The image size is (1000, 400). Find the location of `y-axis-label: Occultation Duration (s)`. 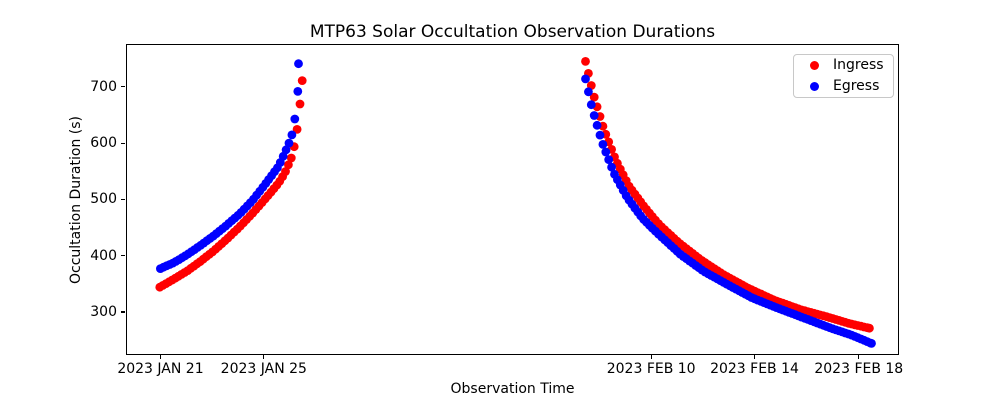

y-axis-label: Occultation Duration (s) is located at coordinates (76, 200).